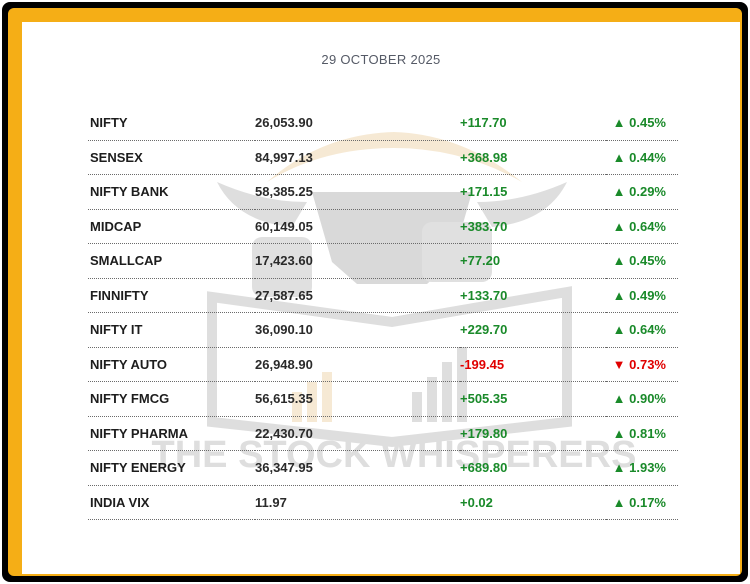 The height and width of the screenshot is (584, 750). Describe the element at coordinates (533, 468) in the screenshot. I see `index-change: +689.80` at that location.